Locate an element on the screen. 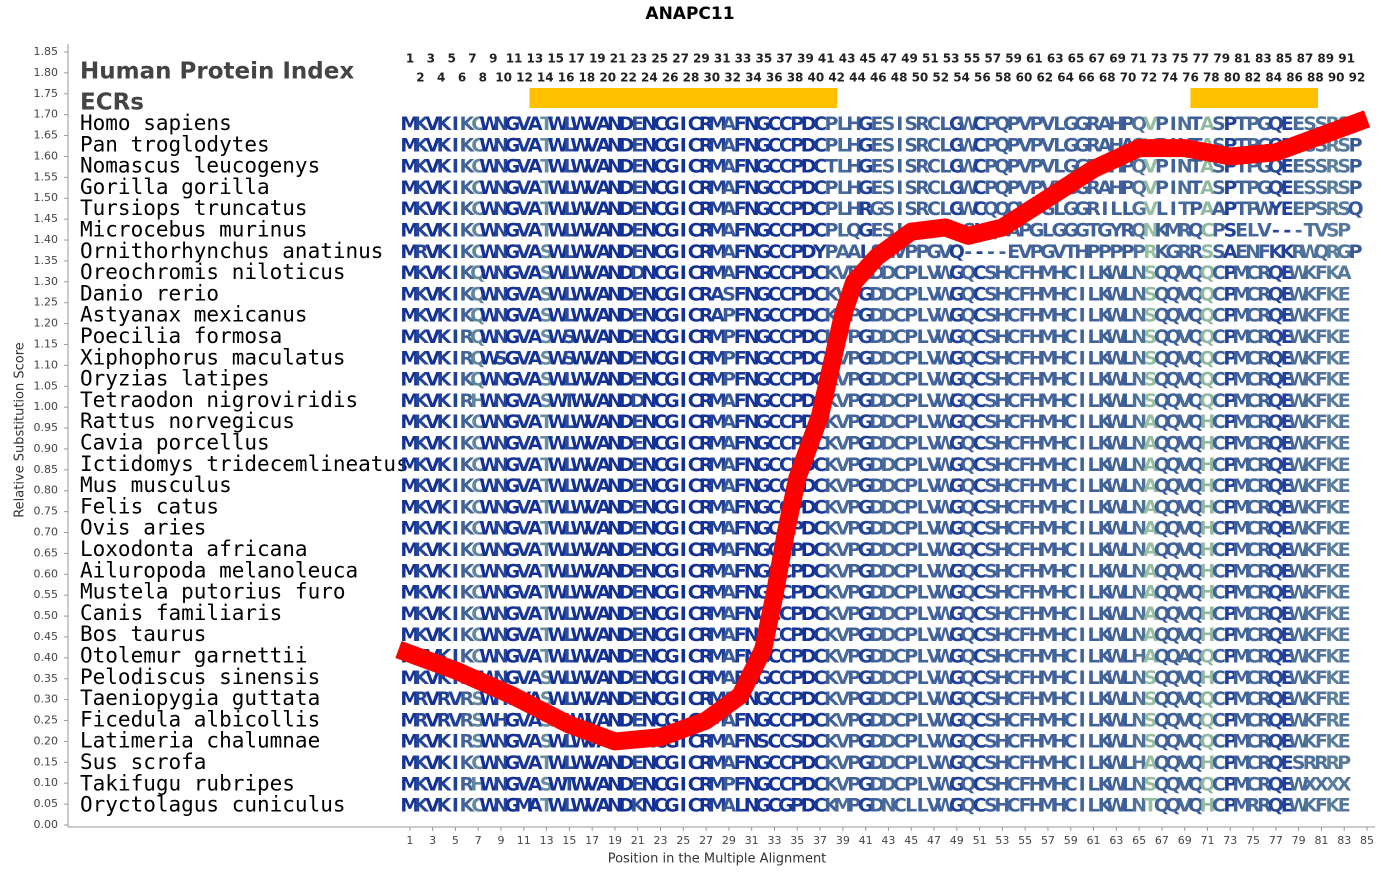 This screenshot has width=1381, height=875. index-number: 74 is located at coordinates (1169, 78).